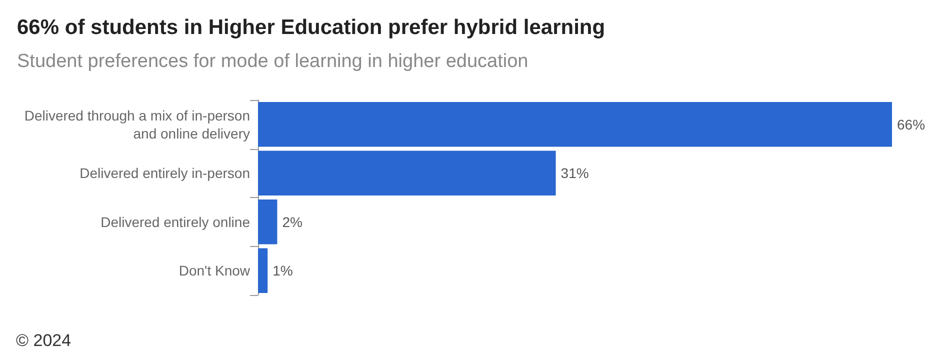 The width and height of the screenshot is (944, 363). What do you see at coordinates (292, 222) in the screenshot?
I see `data-label: 2%` at bounding box center [292, 222].